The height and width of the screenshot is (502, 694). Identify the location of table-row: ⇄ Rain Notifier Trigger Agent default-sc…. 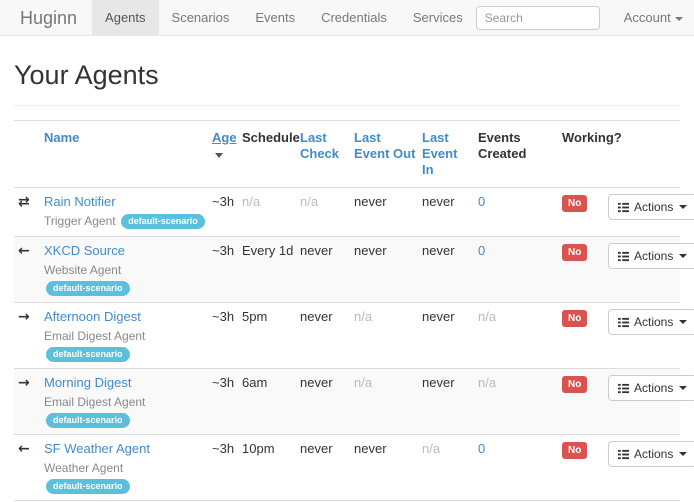
(354, 212).